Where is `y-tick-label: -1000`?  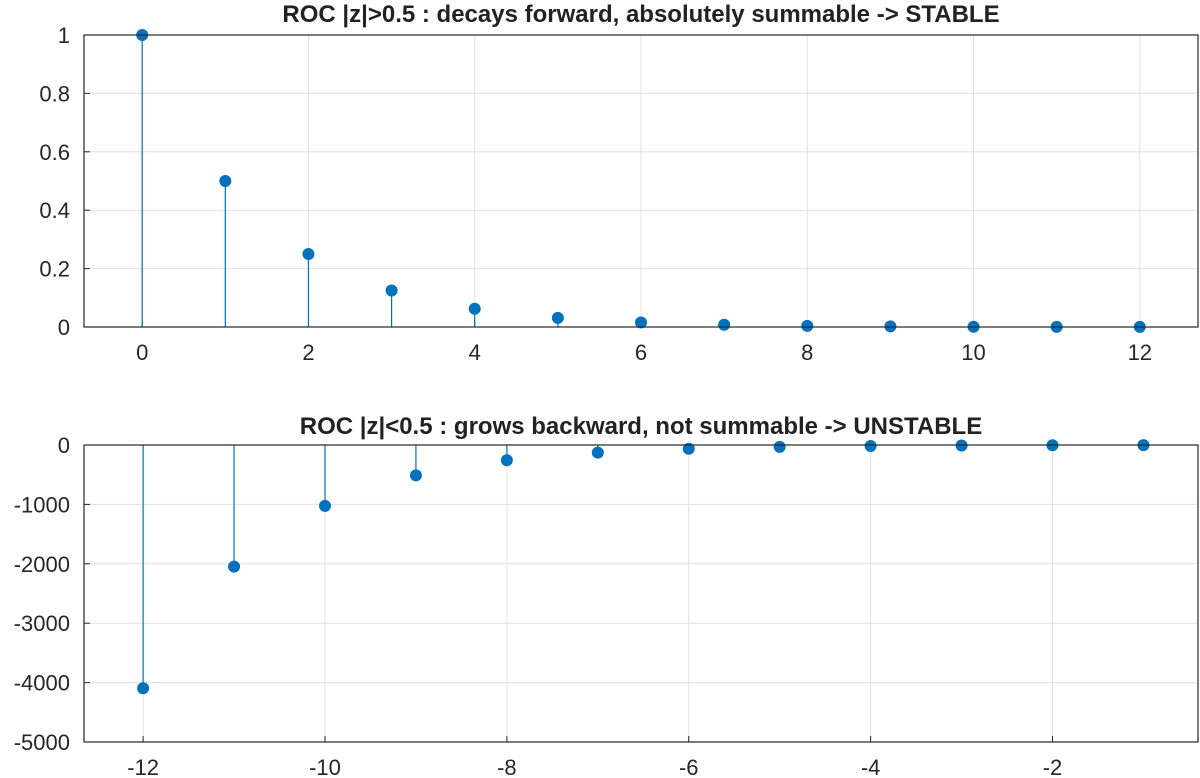
y-tick-label: -1000 is located at coordinates (42, 504).